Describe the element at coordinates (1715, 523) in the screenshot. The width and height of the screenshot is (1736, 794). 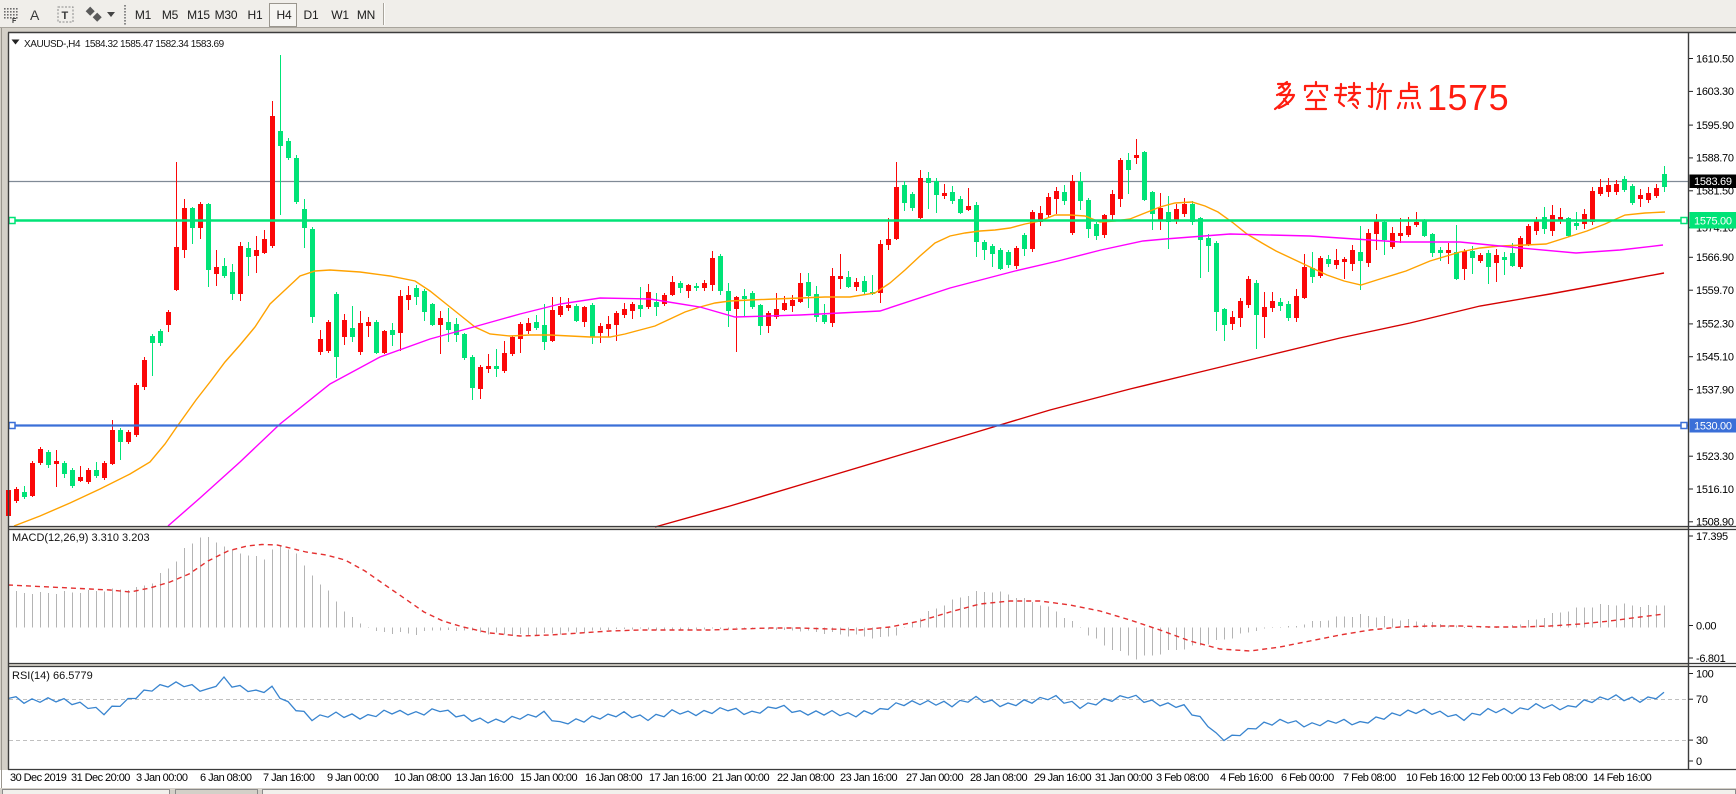
I see `svg-text: 1508.90` at that location.